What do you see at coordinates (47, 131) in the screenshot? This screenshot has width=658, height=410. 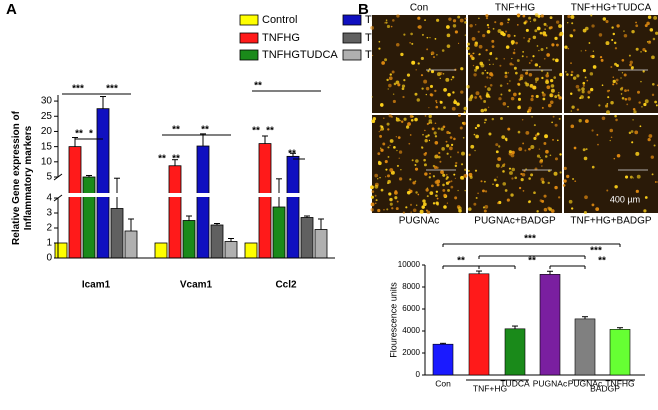 I see `y-tick-label: 20` at bounding box center [47, 131].